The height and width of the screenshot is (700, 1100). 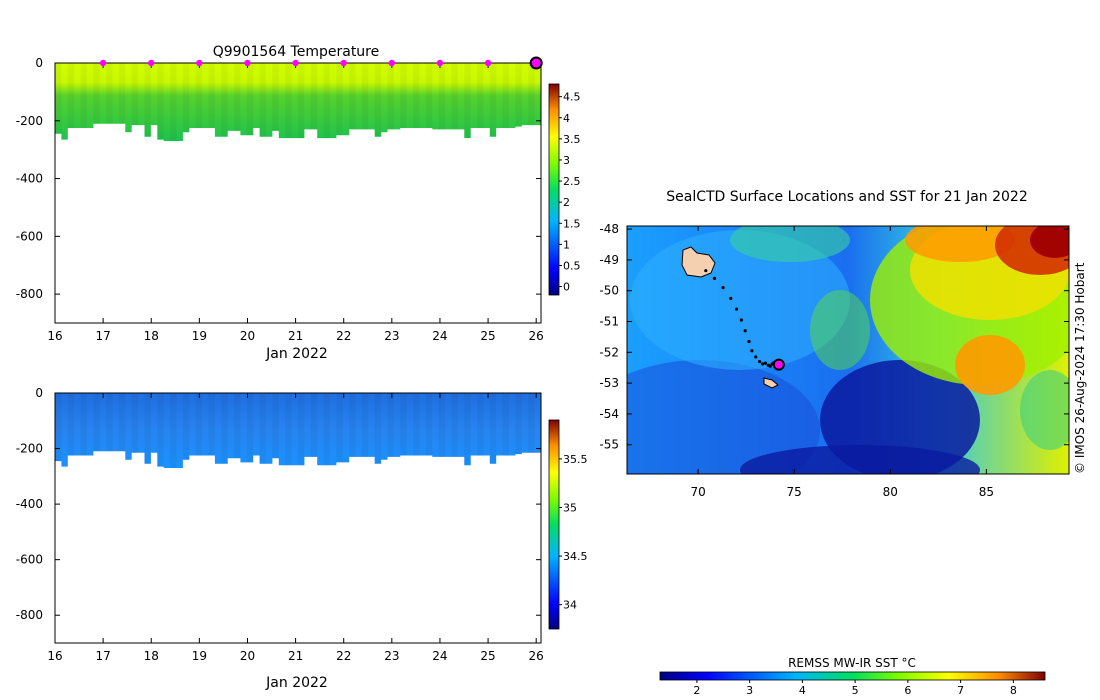 What do you see at coordinates (609, 383) in the screenshot?
I see `map-y-tick-label: -53` at bounding box center [609, 383].